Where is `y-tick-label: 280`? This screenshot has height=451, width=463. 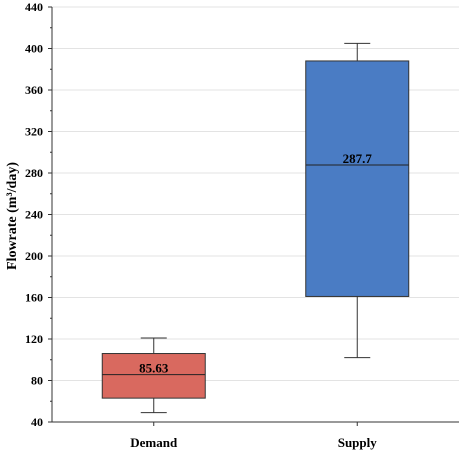 y-tick-label: 280 is located at coordinates (34, 173).